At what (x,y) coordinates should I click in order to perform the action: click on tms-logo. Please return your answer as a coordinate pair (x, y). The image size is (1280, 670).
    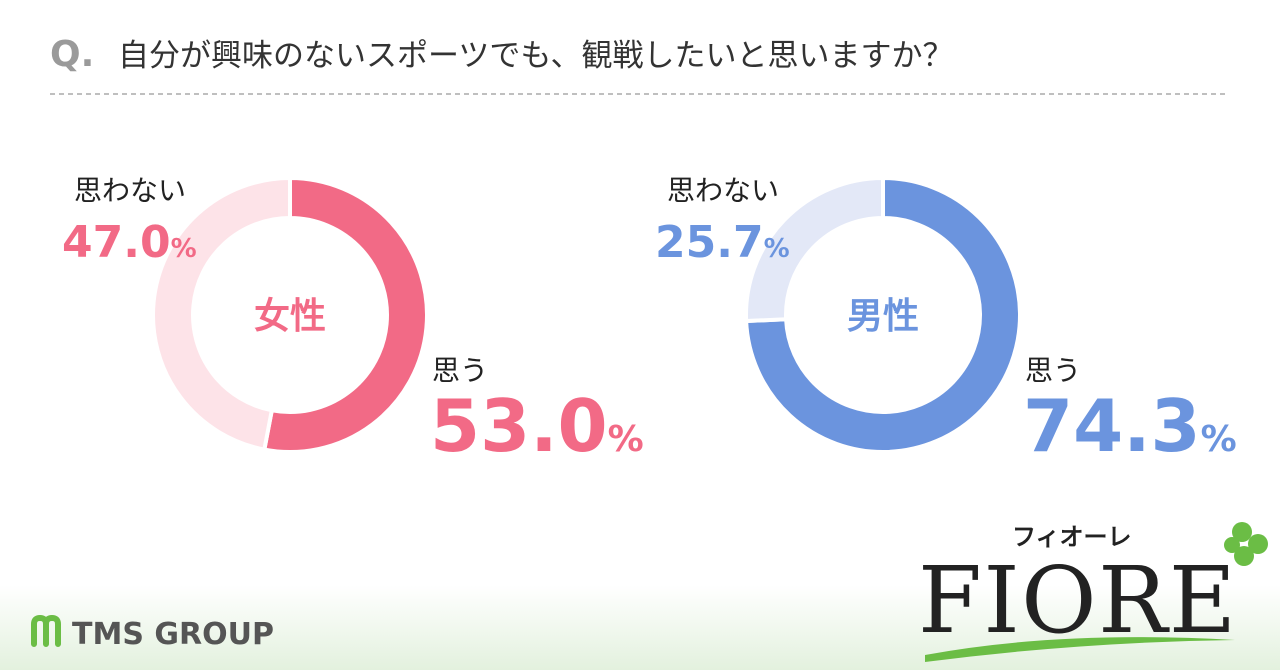
    Looking at the image, I should click on (46, 630).